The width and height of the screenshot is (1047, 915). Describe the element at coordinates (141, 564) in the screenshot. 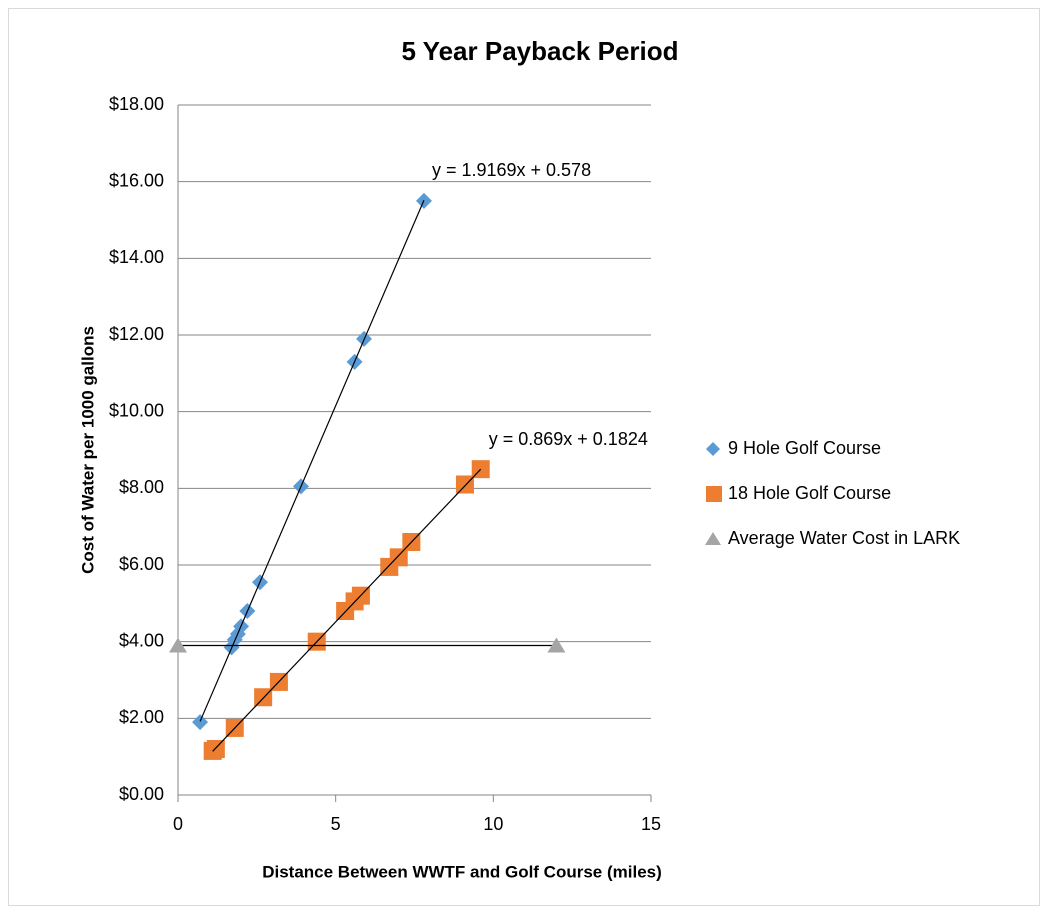

I see `y-tick-label: $6.00` at that location.